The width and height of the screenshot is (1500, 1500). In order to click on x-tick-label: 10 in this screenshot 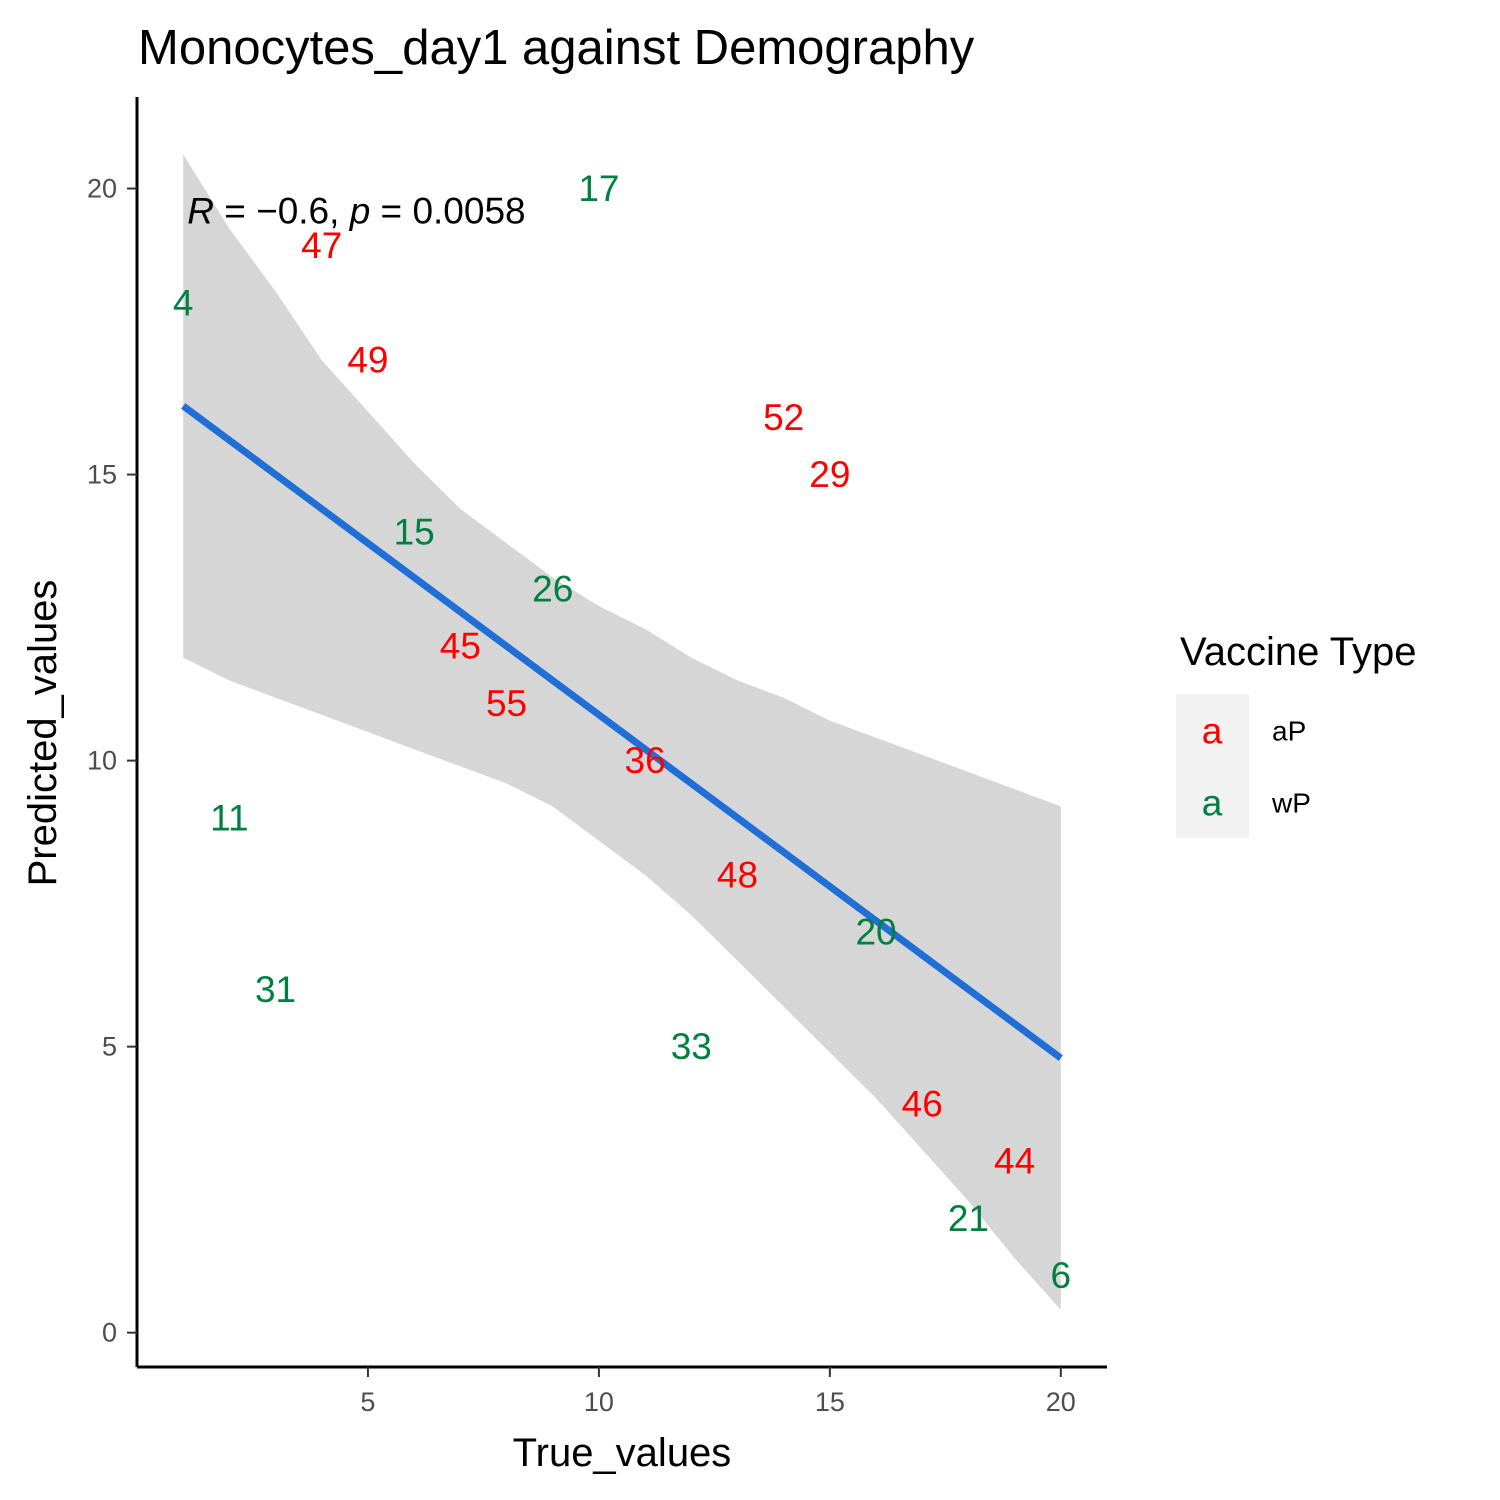, I will do `click(599, 1402)`.